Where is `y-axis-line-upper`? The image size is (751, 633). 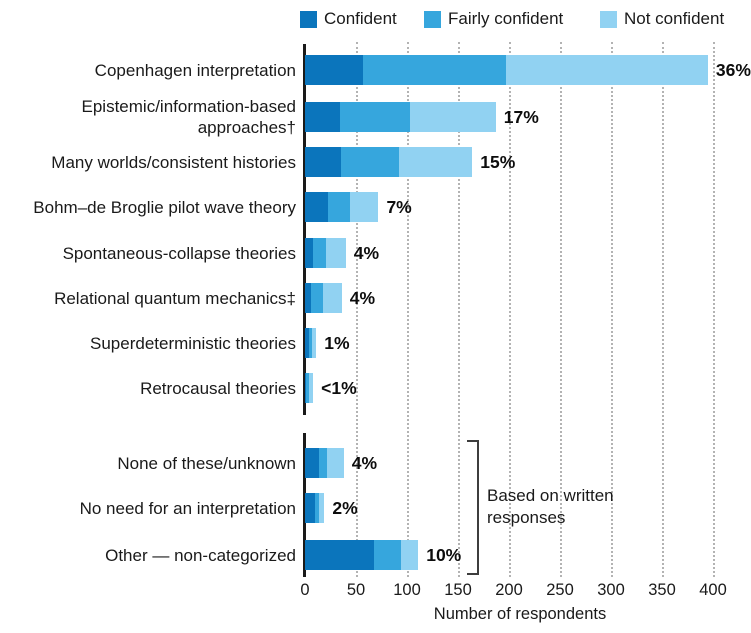
y-axis-line-upper is located at coordinates (304, 229).